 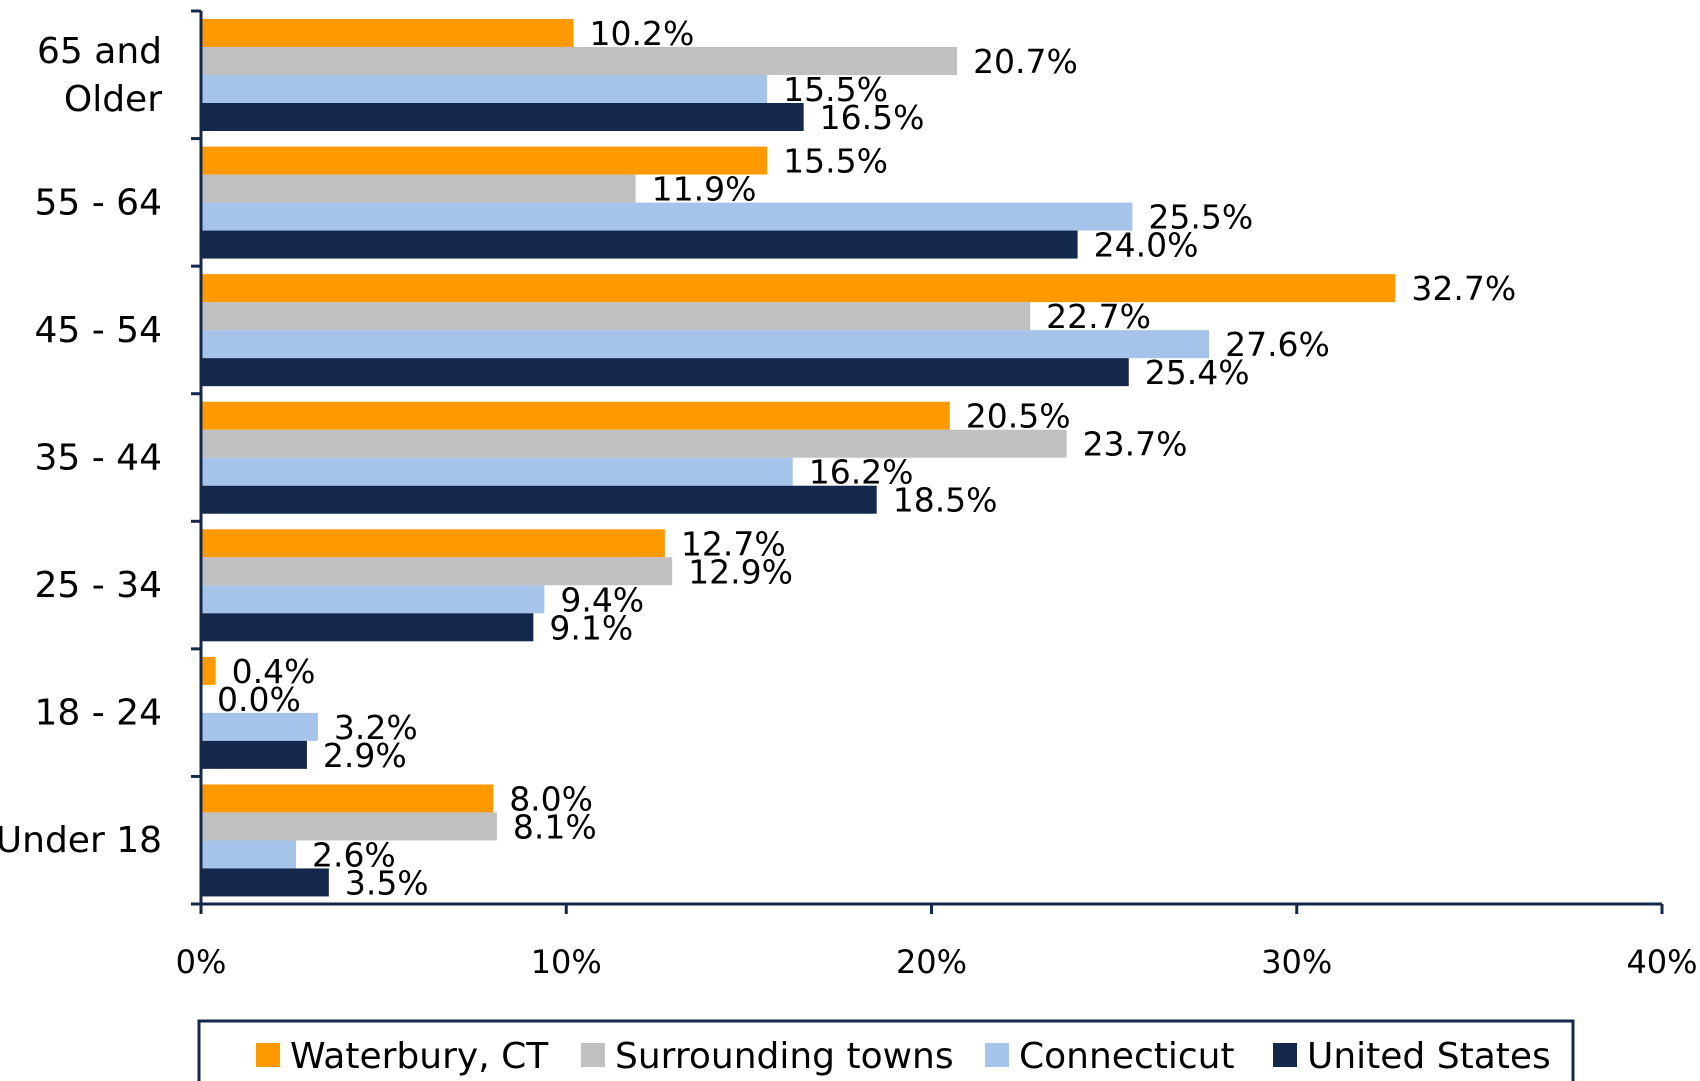 I want to click on data-label-waterbury-ct-18-24: 0.4%, so click(x=274, y=671).